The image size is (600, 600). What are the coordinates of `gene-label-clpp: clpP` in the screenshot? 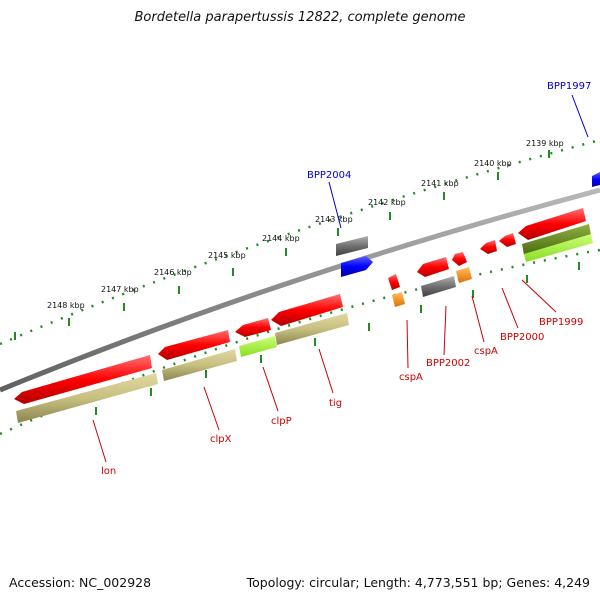 It's located at (281, 421).